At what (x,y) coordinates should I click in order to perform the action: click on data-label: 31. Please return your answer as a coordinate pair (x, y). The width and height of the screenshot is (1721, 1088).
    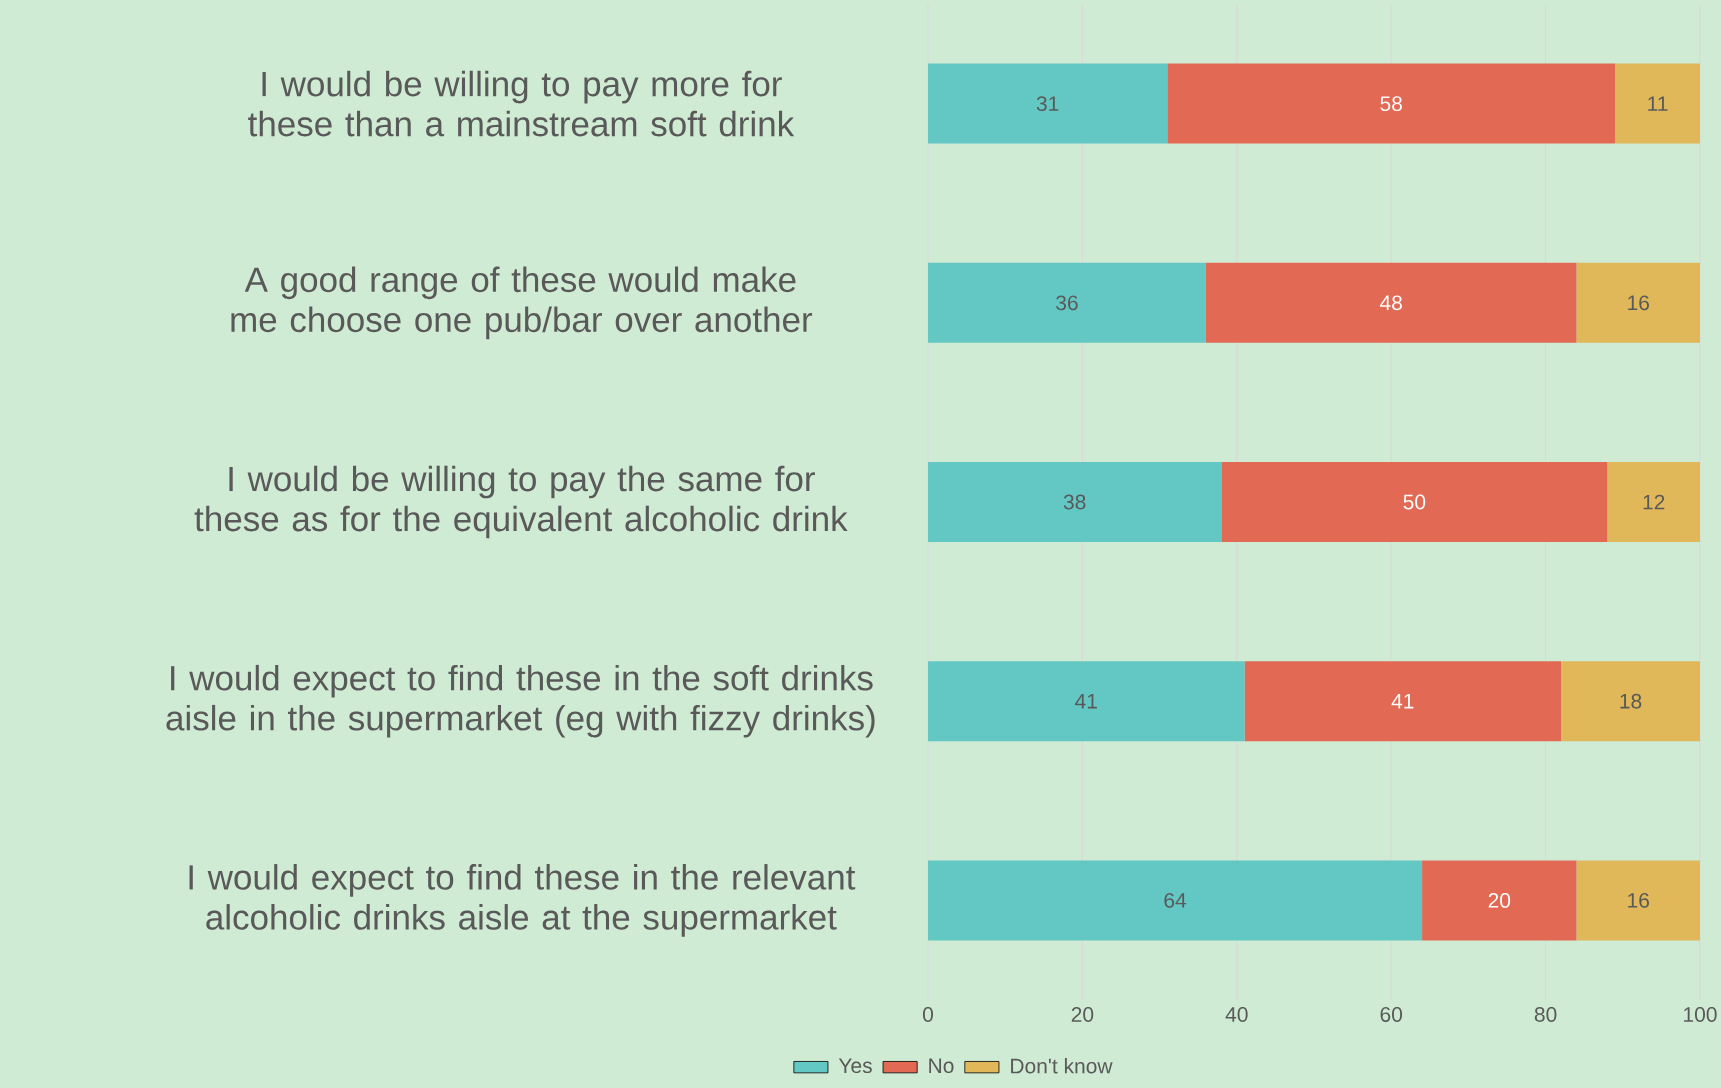
    Looking at the image, I should click on (1047, 104).